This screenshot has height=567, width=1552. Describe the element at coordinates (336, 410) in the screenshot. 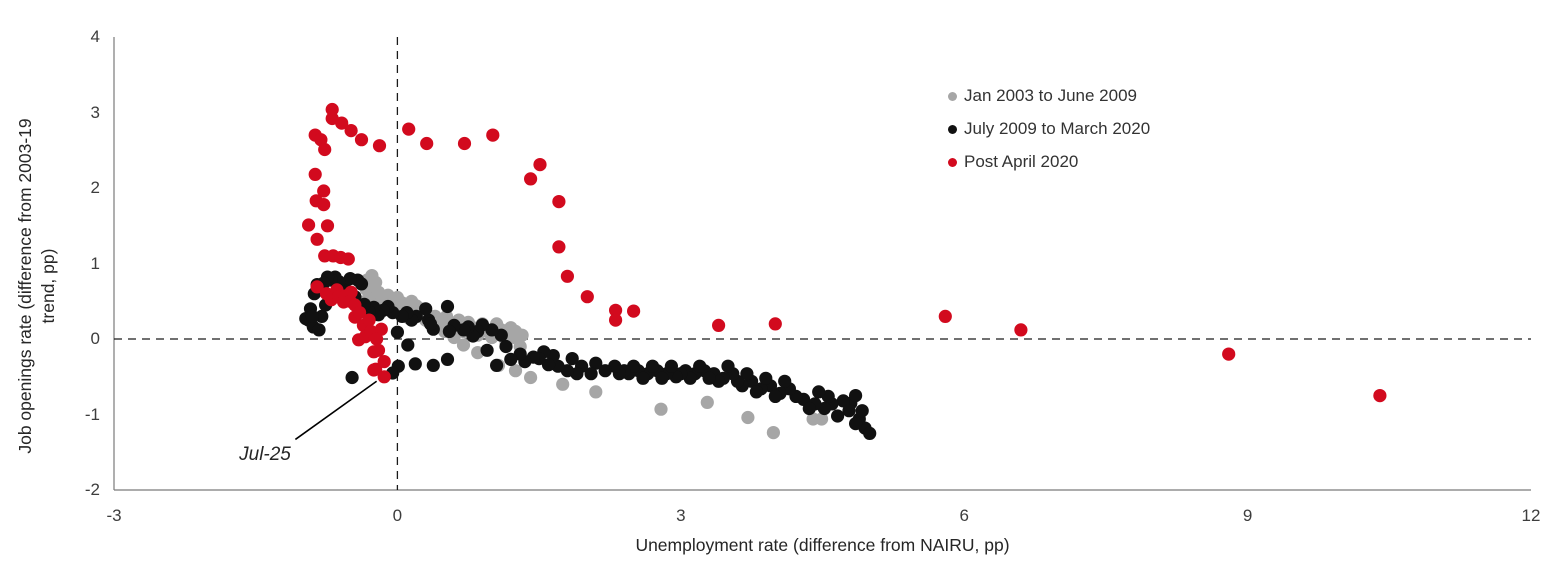

I see `annotation-pointer-line` at that location.